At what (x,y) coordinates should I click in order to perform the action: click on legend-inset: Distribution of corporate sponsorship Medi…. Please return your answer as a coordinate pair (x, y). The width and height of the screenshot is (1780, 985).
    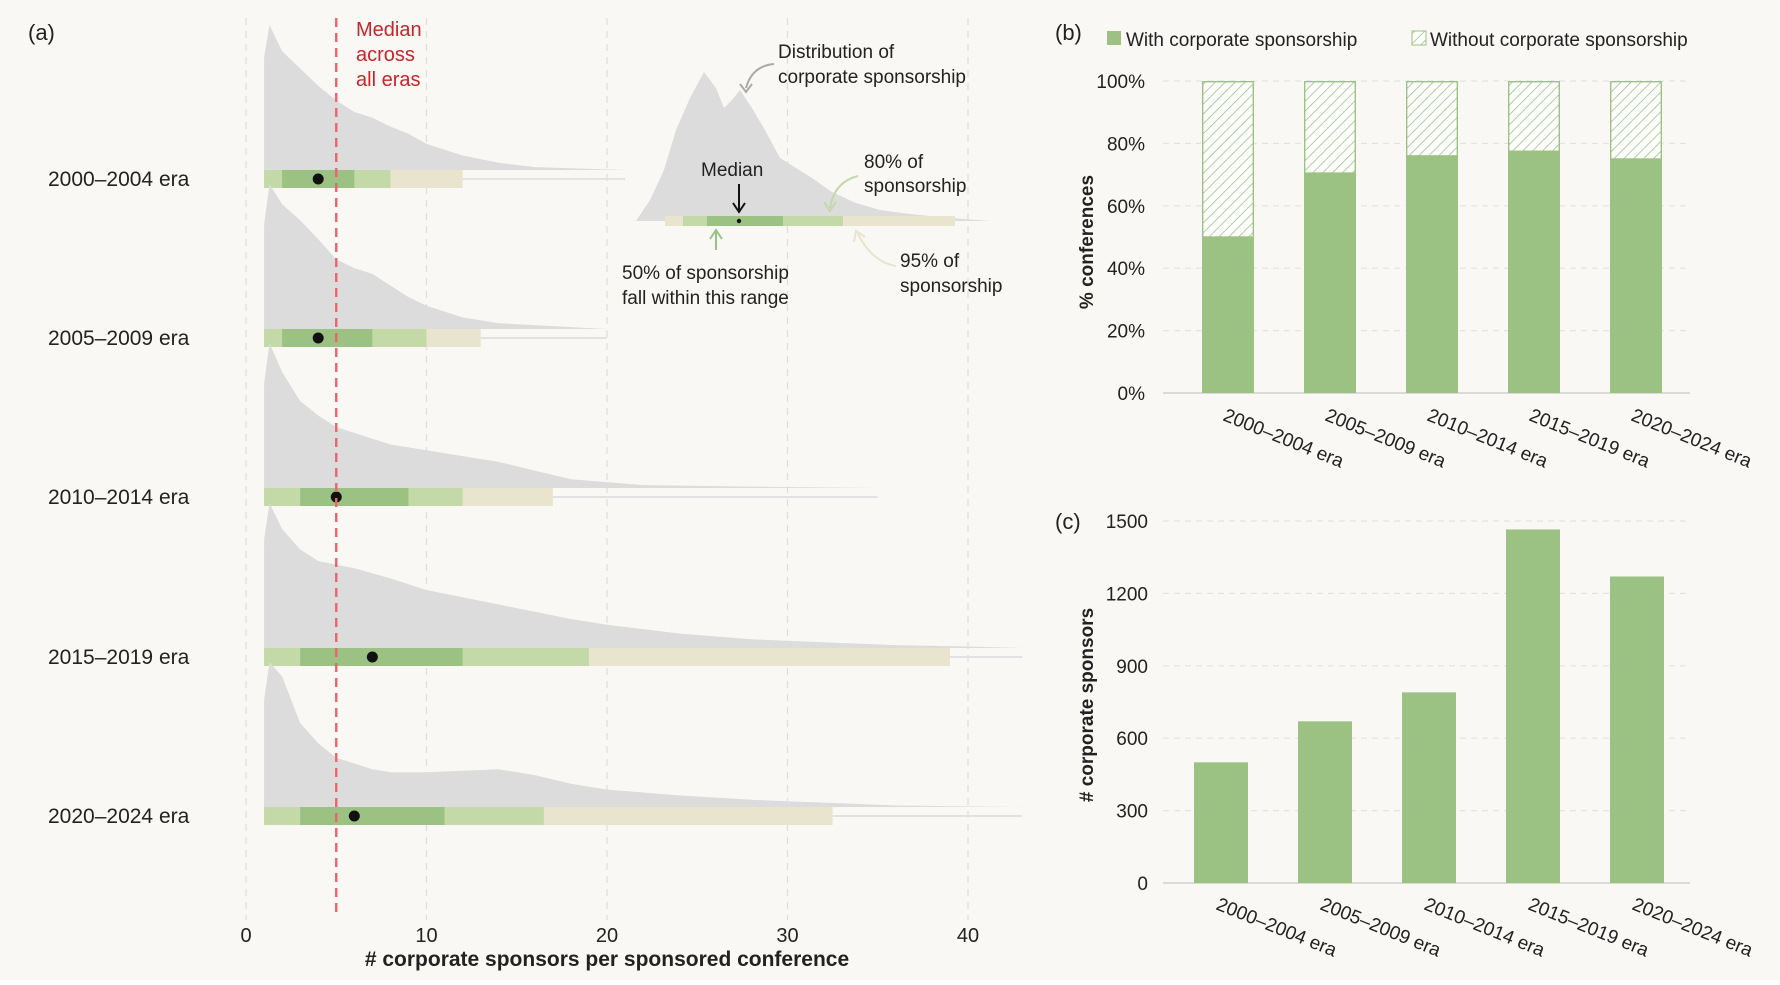
    Looking at the image, I should click on (812, 175).